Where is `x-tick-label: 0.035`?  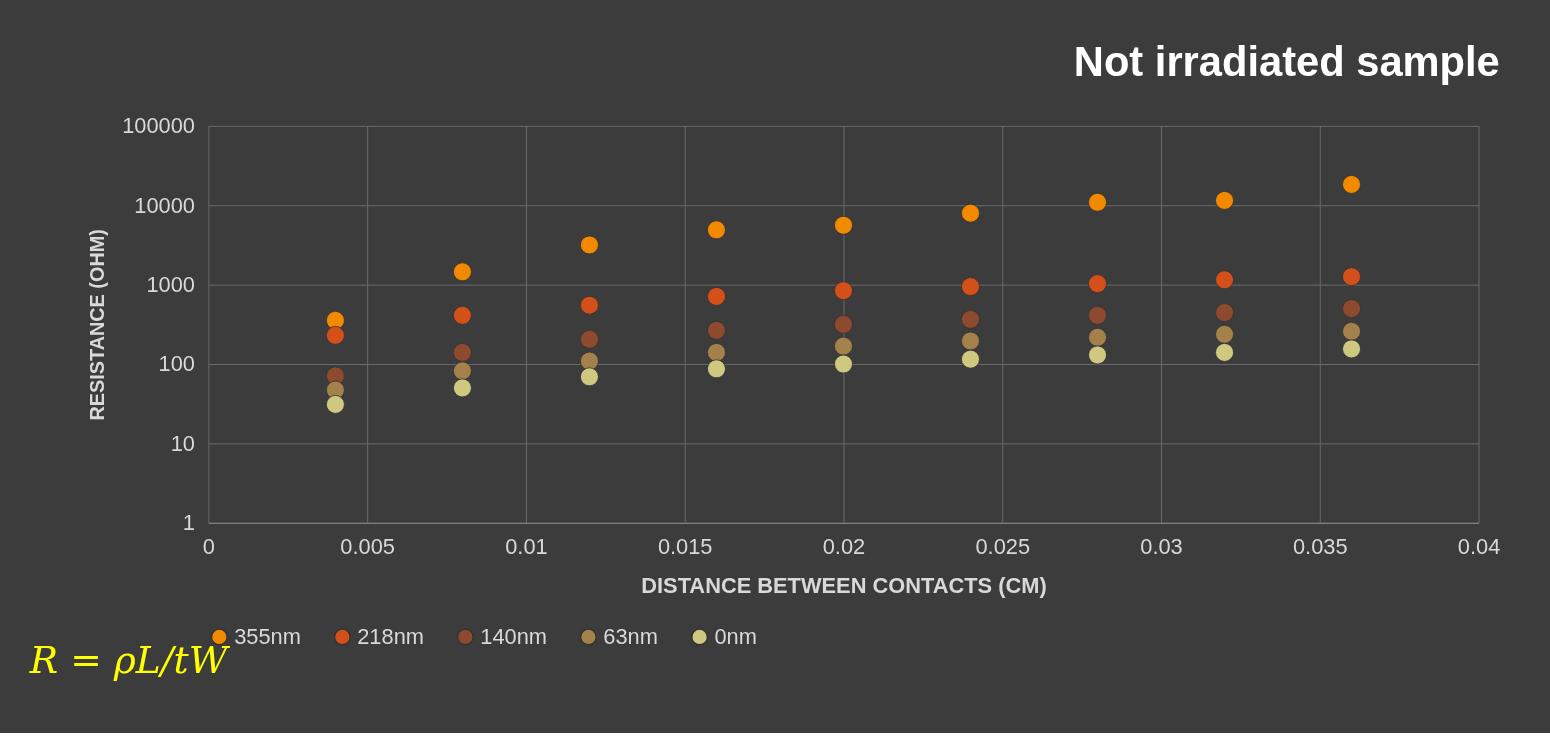 x-tick-label: 0.035 is located at coordinates (1320, 547).